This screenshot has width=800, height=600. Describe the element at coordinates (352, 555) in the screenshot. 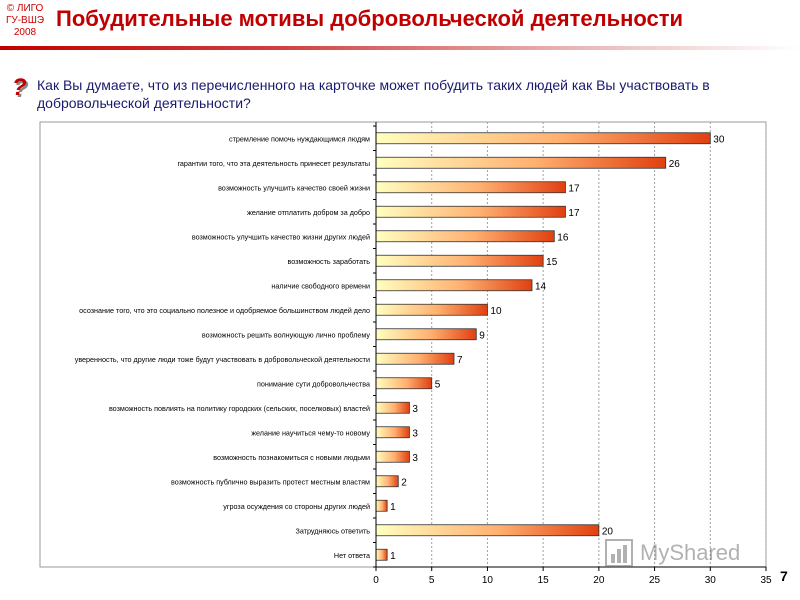

I see `category-label: Нет ответа` at that location.